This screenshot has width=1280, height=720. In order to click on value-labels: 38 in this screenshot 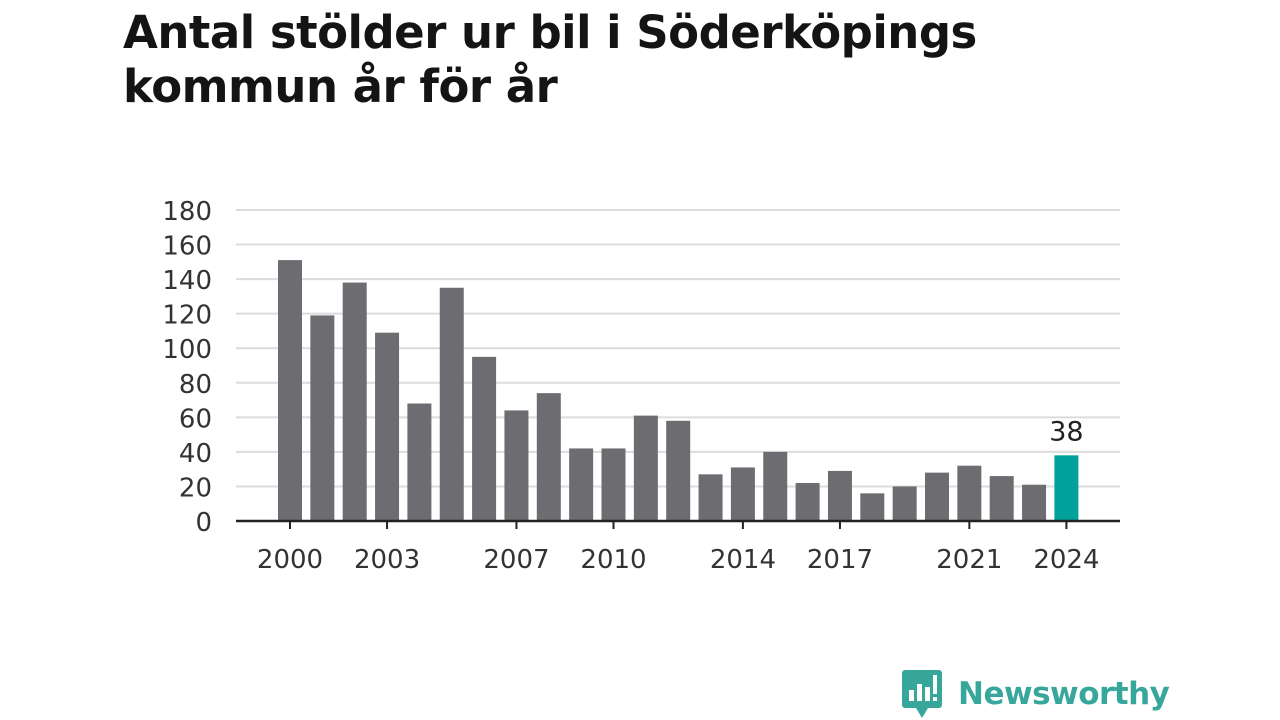, I will do `click(1066, 431)`.